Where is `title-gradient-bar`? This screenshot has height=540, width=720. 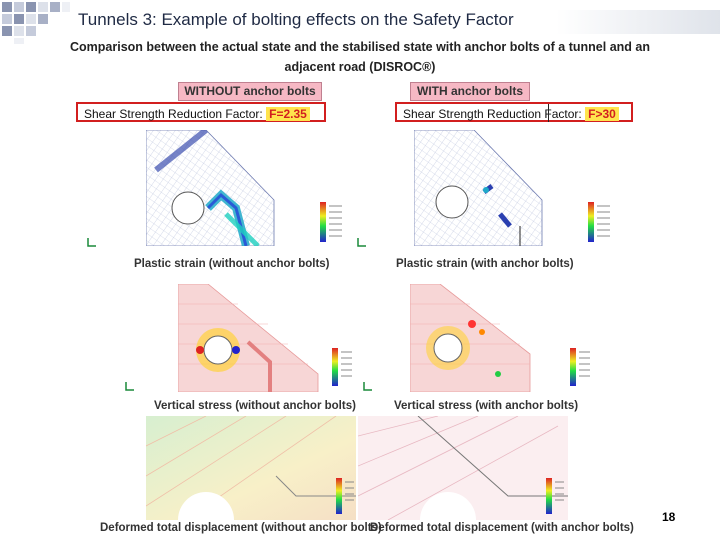 title-gradient-bar is located at coordinates (638, 22).